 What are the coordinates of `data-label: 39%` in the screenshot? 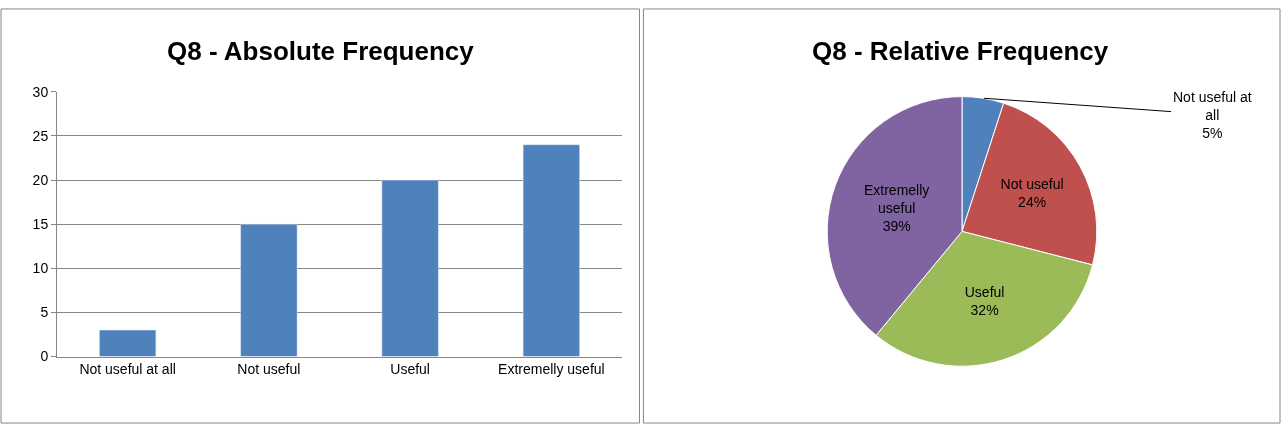 It's located at (896, 226).